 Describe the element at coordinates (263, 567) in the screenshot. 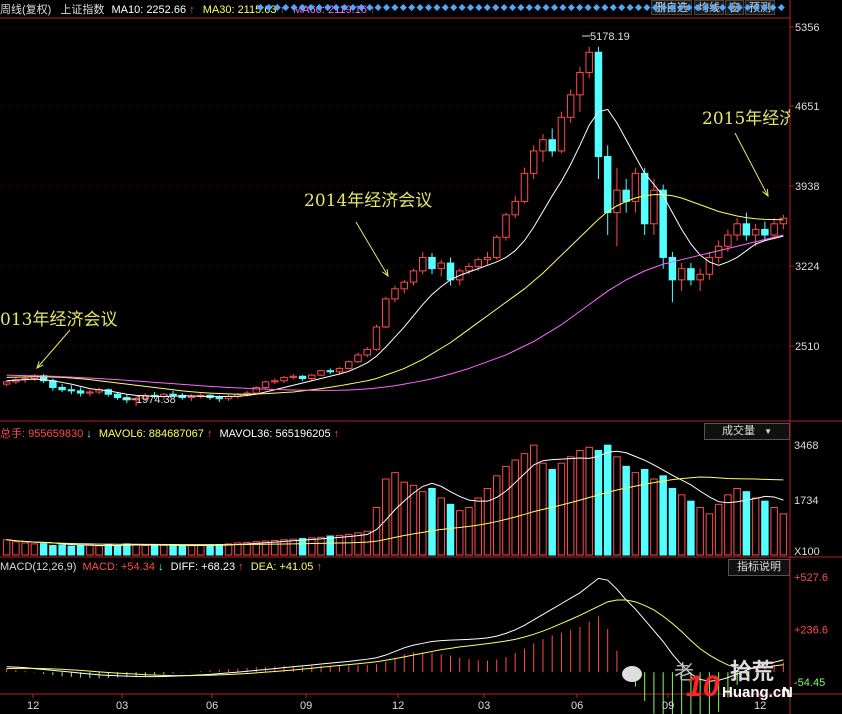

I see `dea-label: DEA:` at that location.